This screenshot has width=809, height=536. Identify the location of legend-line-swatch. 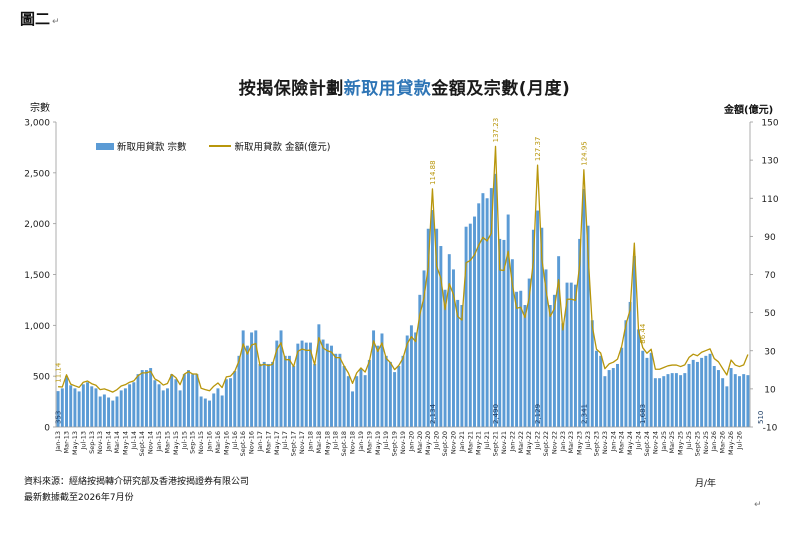
(219, 146).